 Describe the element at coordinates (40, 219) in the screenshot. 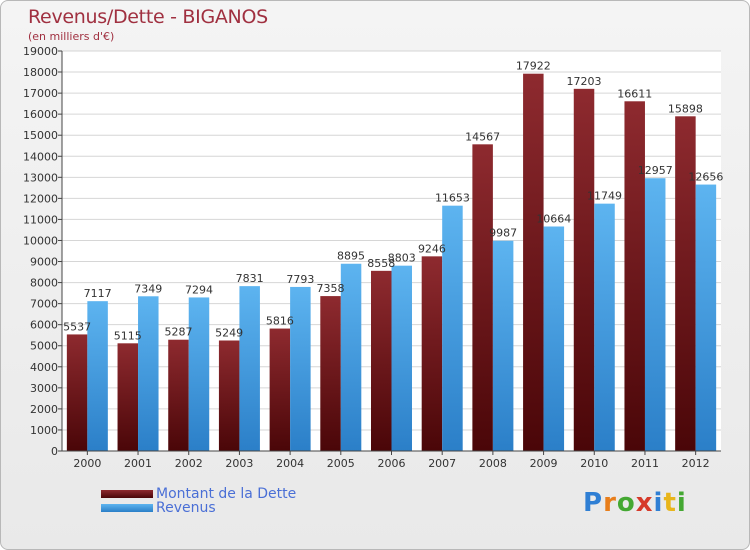

I see `y-tick-label: 11000` at that location.